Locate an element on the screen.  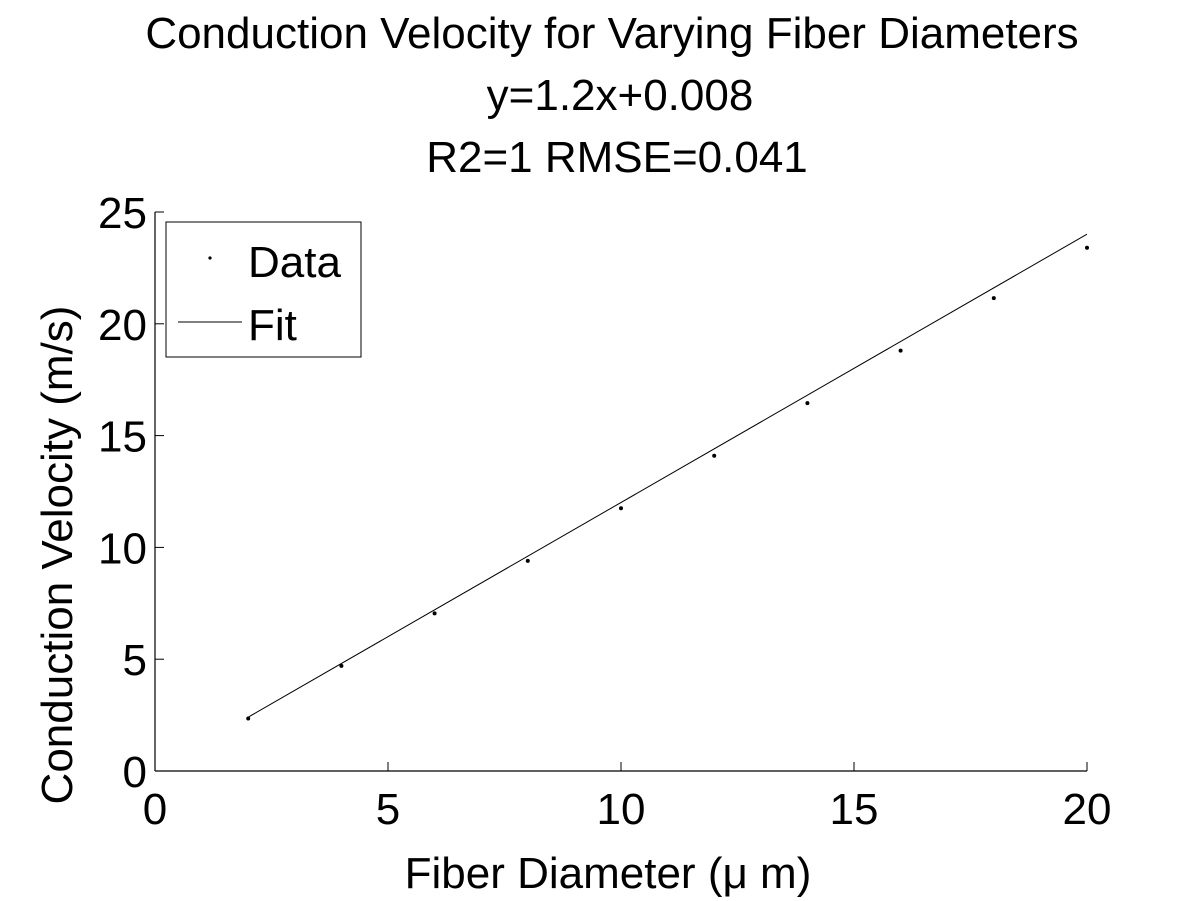
x-tick-label: 10 is located at coordinates (621, 809).